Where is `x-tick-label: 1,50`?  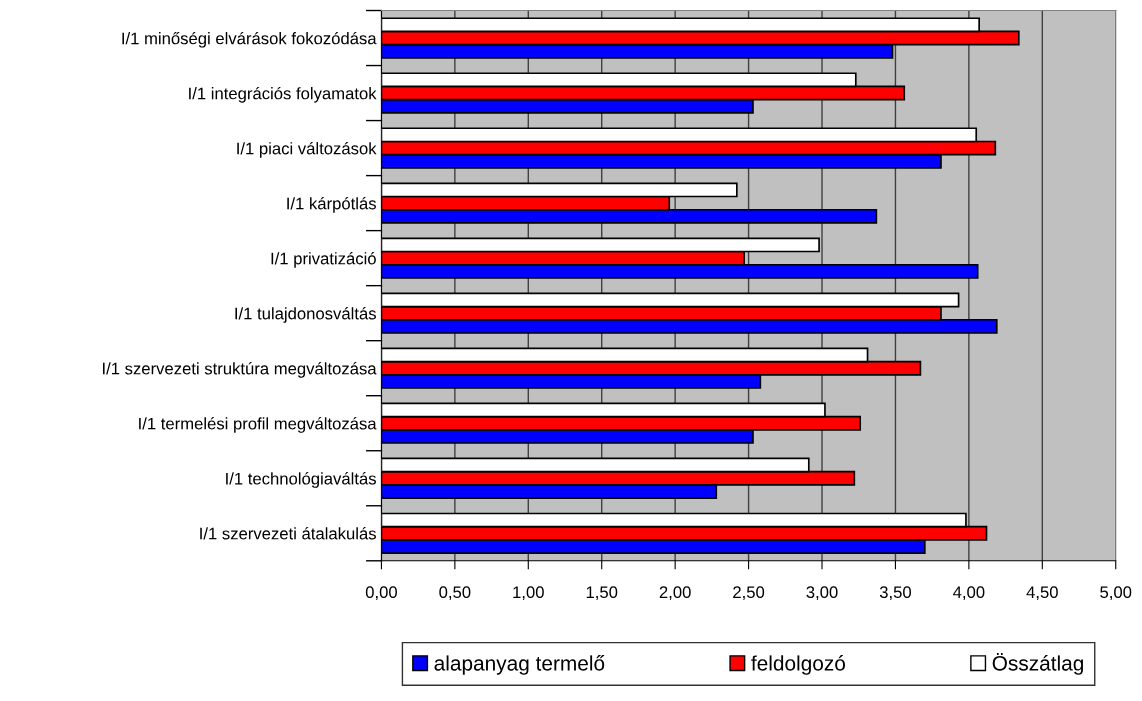
x-tick-label: 1,50 is located at coordinates (602, 593).